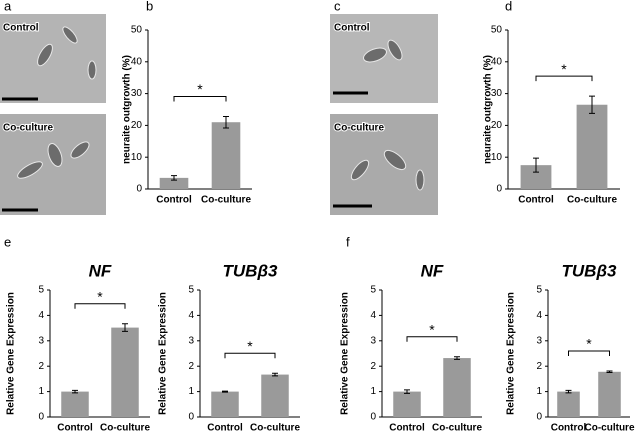 The height and width of the screenshot is (437, 644). What do you see at coordinates (53, 58) in the screenshot?
I see `image-a-control` at bounding box center [53, 58].